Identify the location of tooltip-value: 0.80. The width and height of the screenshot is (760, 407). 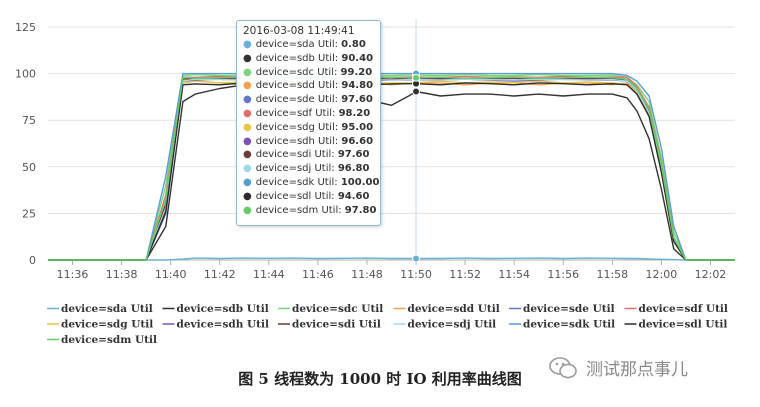
(353, 44).